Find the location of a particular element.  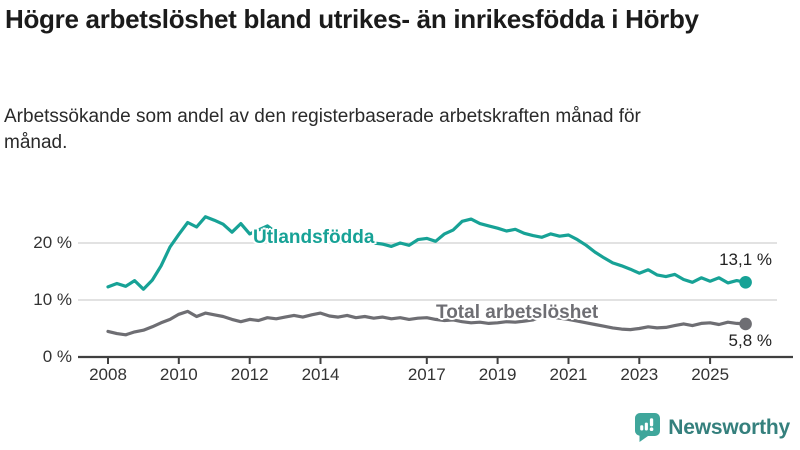

newsworthy-chart-bubble-icon is located at coordinates (648, 427).